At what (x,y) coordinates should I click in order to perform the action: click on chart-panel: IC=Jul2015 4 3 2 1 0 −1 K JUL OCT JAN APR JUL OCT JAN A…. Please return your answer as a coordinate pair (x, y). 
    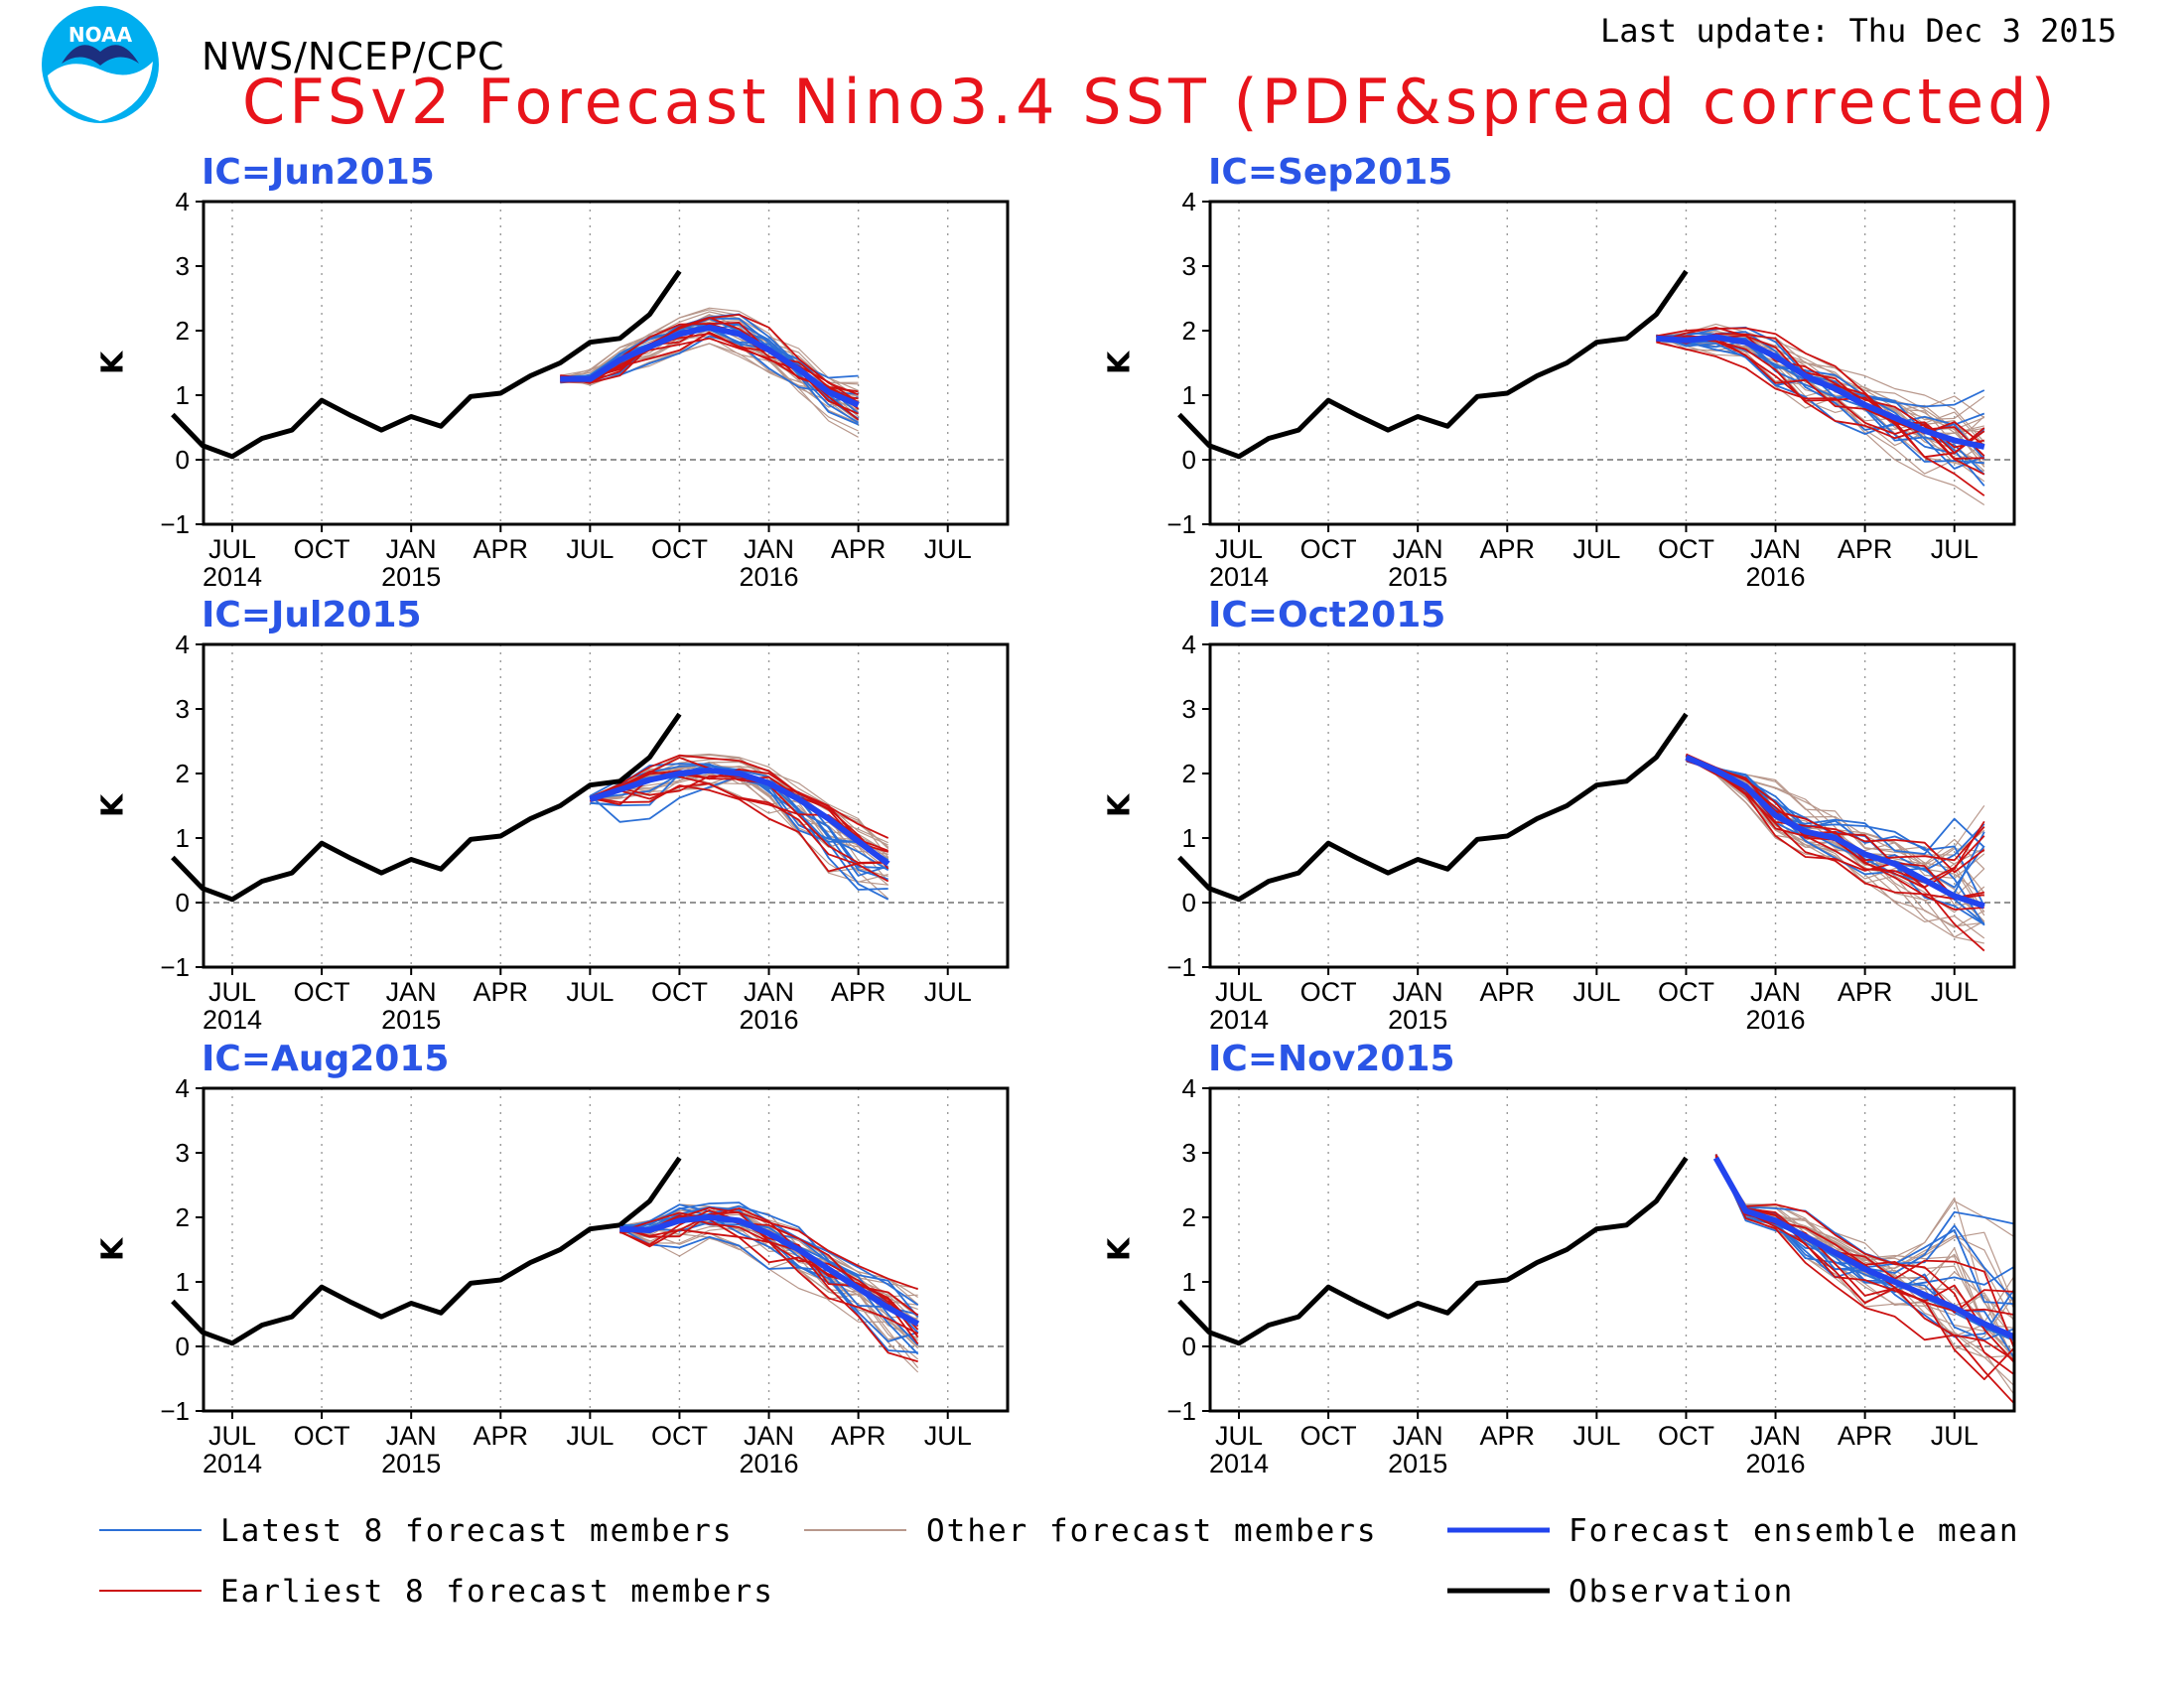
    Looking at the image, I should click on (553, 815).